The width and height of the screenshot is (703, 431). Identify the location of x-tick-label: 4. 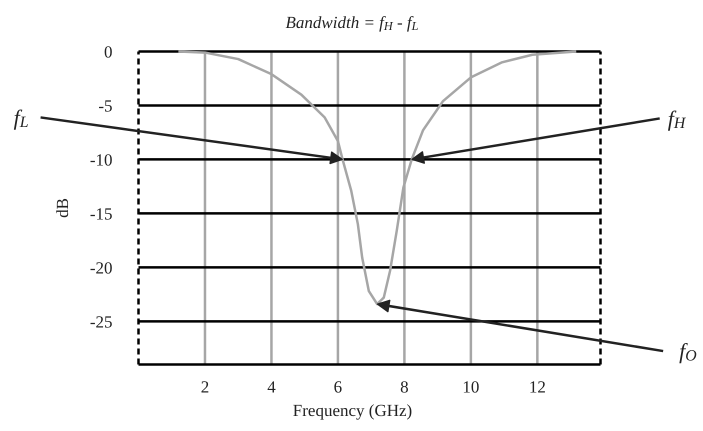
(271, 387).